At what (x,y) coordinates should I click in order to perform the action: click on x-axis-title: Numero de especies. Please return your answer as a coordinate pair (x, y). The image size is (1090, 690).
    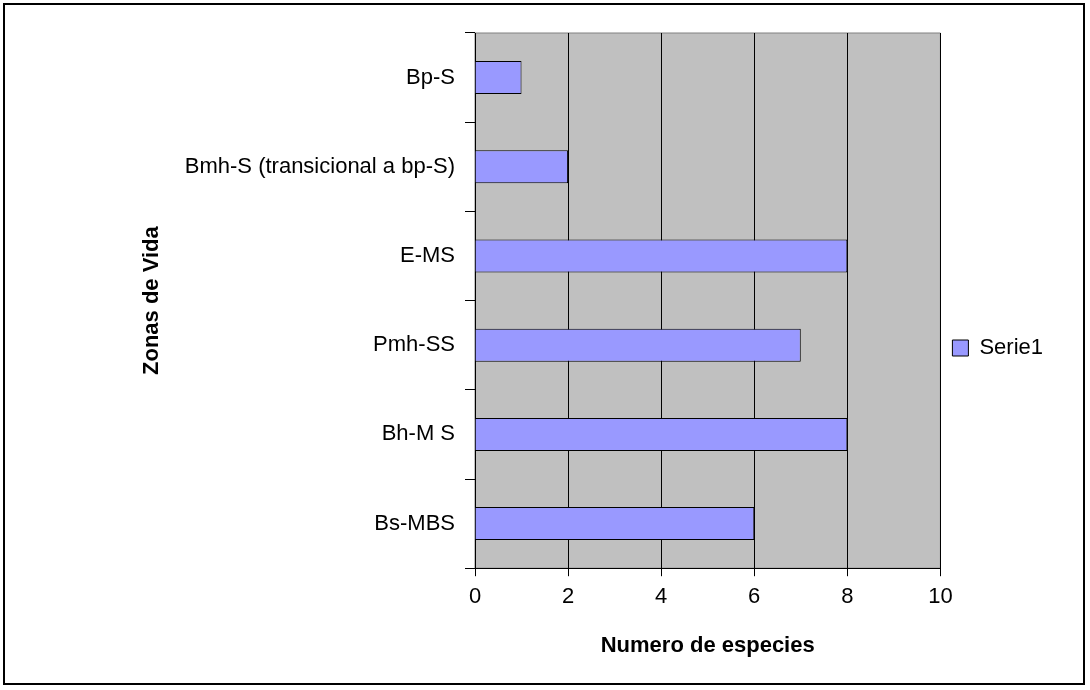
    Looking at the image, I should click on (707, 644).